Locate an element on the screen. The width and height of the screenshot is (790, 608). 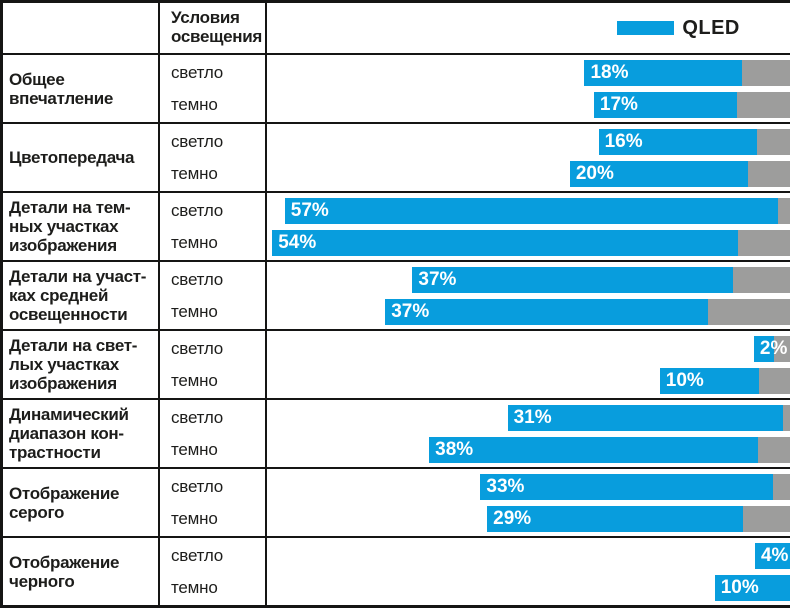
bar-cell: 31% 38% is located at coordinates (528, 433).